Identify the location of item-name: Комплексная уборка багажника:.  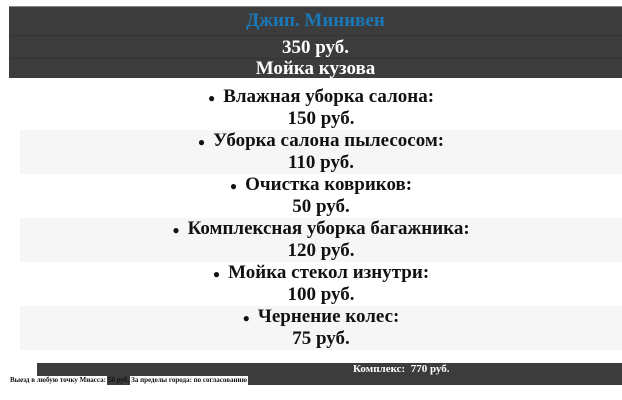
(328, 228).